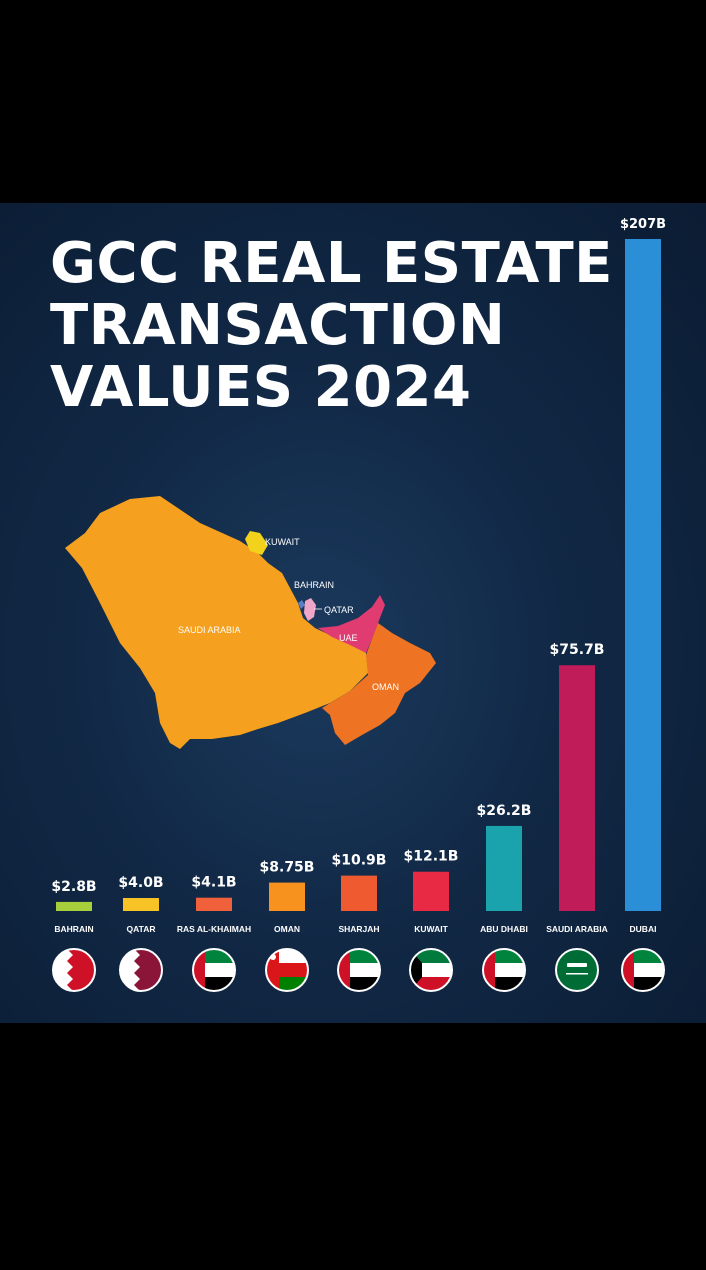 This screenshot has height=1270, width=706. I want to click on value-label-oman: $8.75B, so click(287, 868).